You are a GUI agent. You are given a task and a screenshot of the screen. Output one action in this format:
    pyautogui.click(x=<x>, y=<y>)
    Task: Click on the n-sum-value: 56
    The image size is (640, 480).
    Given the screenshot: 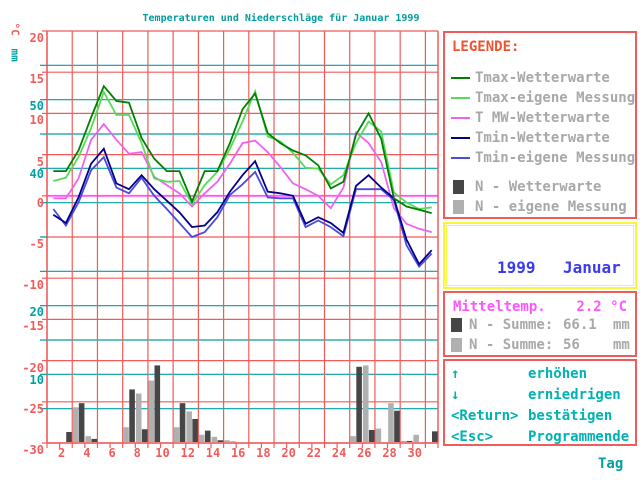 What is the action you would take?
    pyautogui.click(x=571, y=345)
    